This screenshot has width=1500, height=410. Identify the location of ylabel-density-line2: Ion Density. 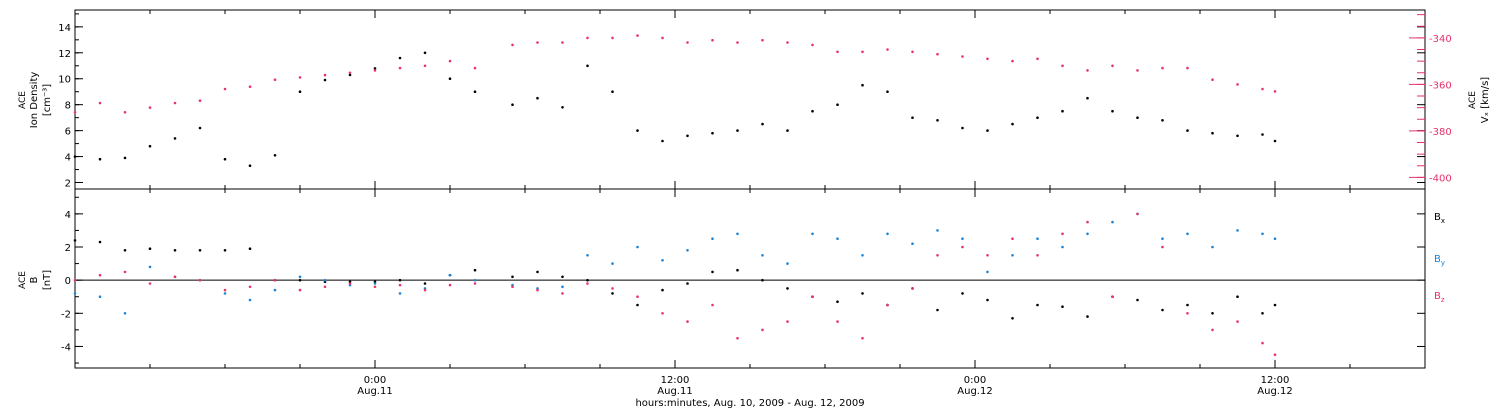
(34, 100).